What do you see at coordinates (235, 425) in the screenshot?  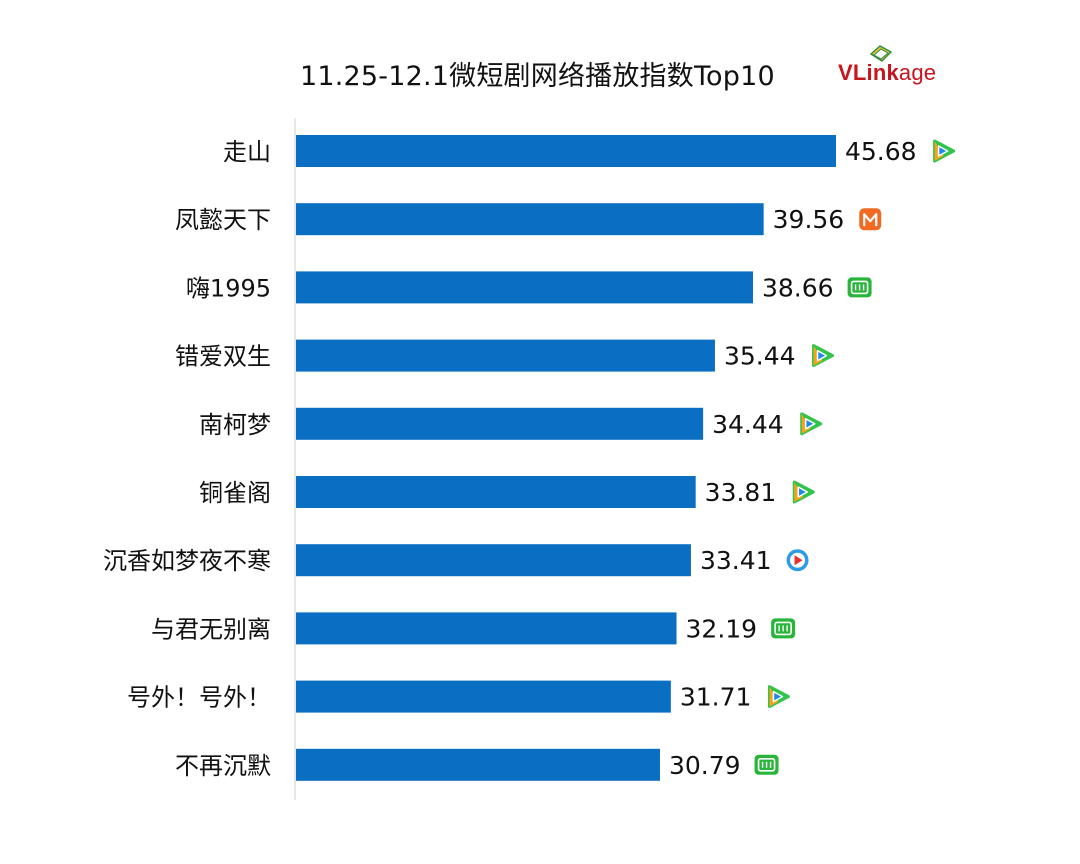 I see `category-label: 南柯梦` at bounding box center [235, 425].